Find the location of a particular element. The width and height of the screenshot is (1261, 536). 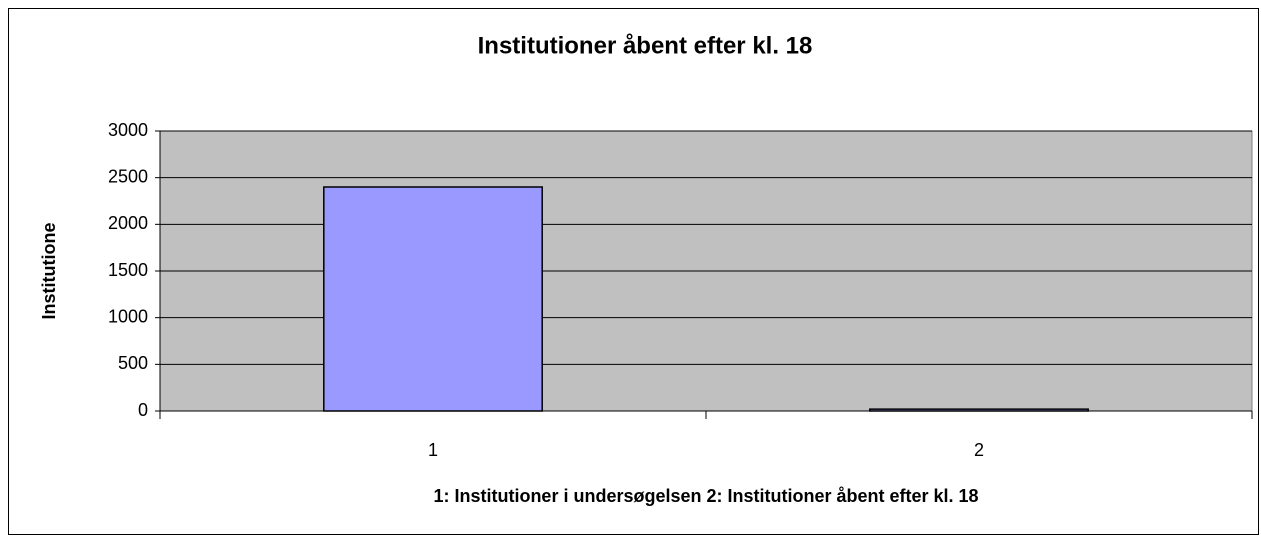

y-tick-label: 3000 is located at coordinates (128, 130).